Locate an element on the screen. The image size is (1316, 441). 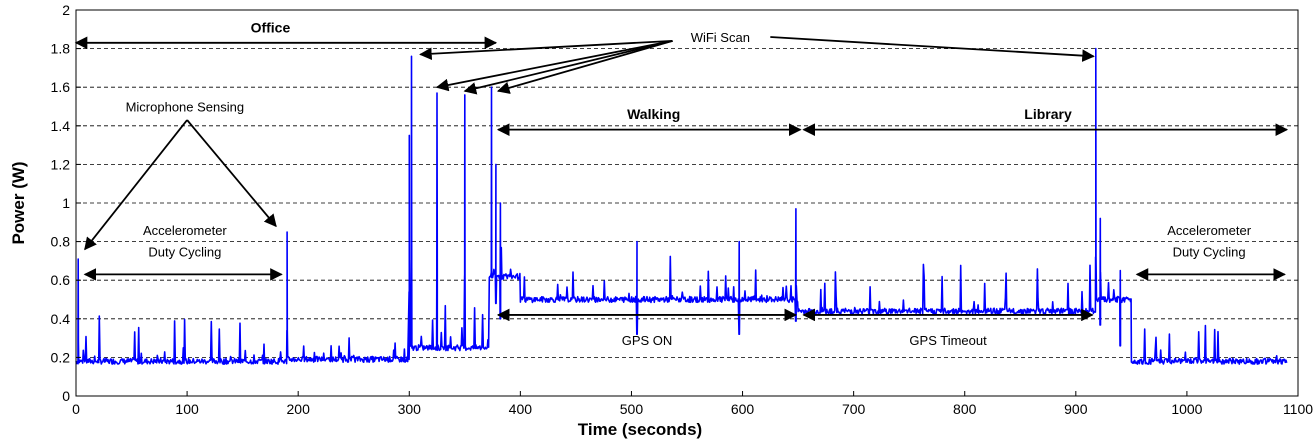
y-axis-label: Power (W) is located at coordinates (18, 202).